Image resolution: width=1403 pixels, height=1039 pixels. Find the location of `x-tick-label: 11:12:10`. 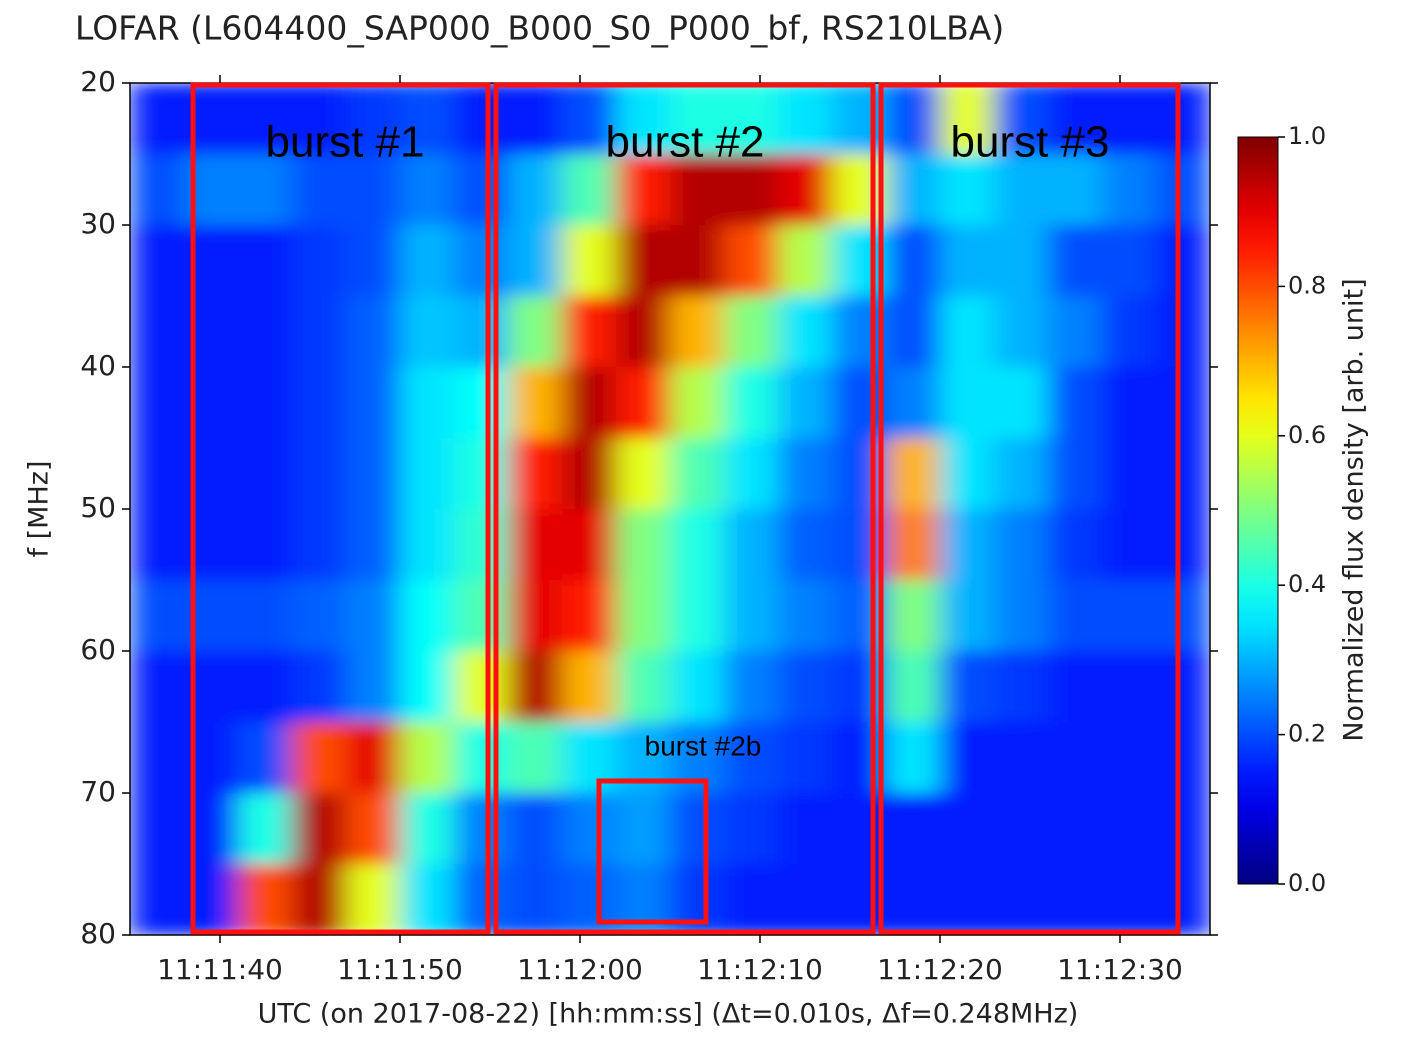

x-tick-label: 11:12:10 is located at coordinates (760, 969).